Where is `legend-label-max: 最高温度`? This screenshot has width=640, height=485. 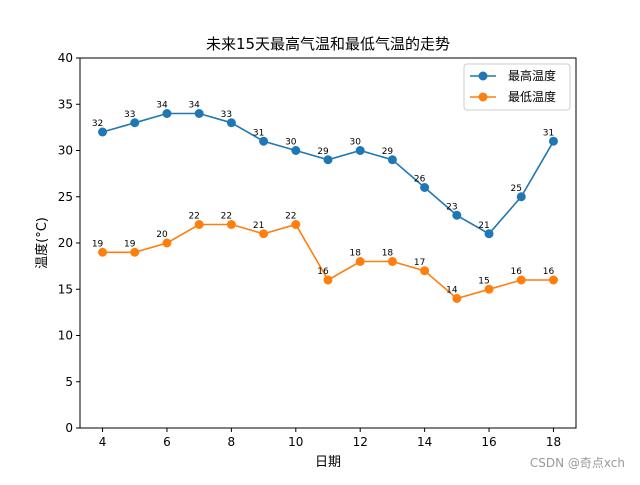 legend-label-max: 最高温度 is located at coordinates (532, 75).